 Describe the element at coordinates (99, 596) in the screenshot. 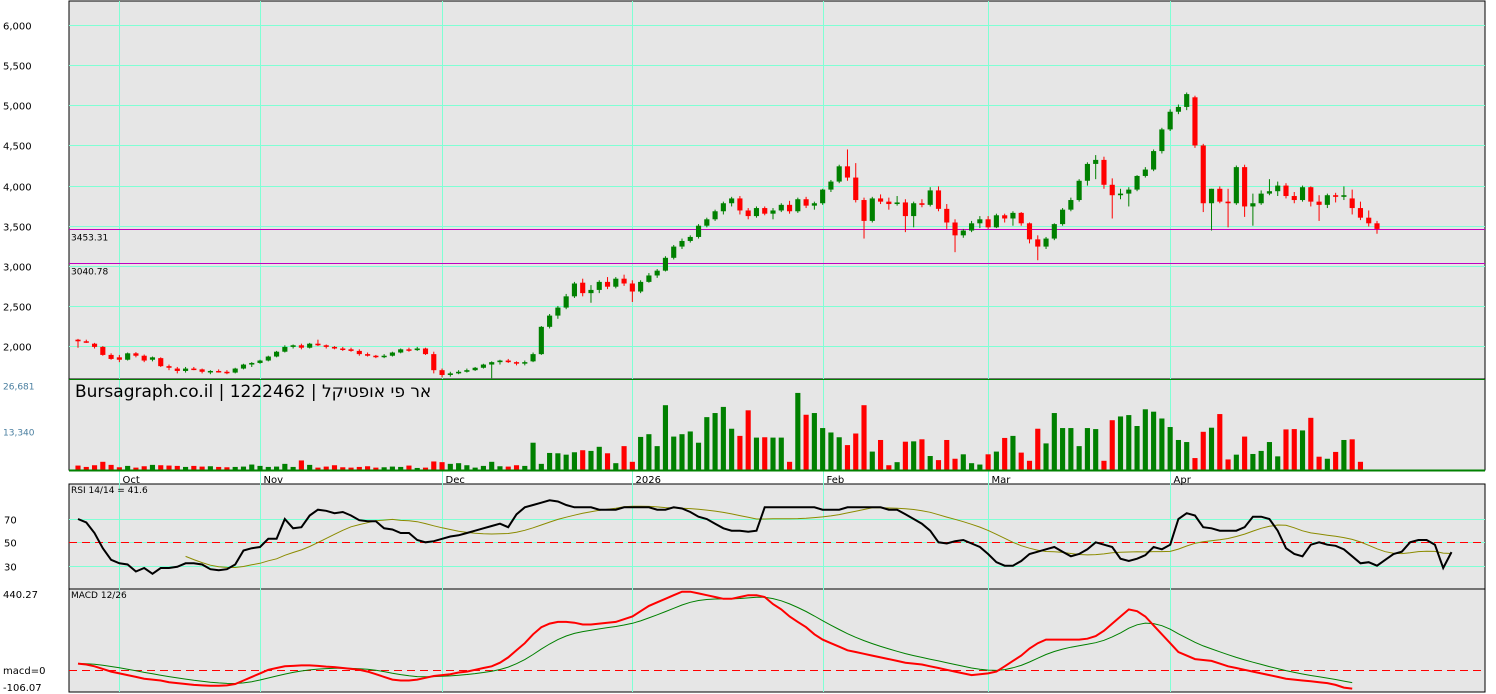

I see `macd-title: MACD 12/26` at that location.